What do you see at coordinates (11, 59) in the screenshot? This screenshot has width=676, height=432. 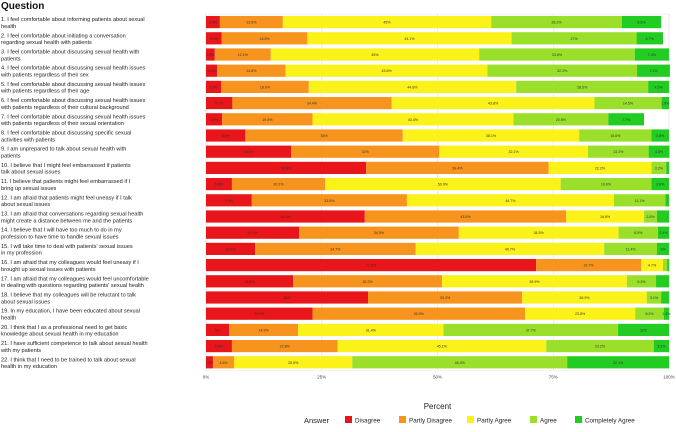 I see `question-label: patients` at bounding box center [11, 59].